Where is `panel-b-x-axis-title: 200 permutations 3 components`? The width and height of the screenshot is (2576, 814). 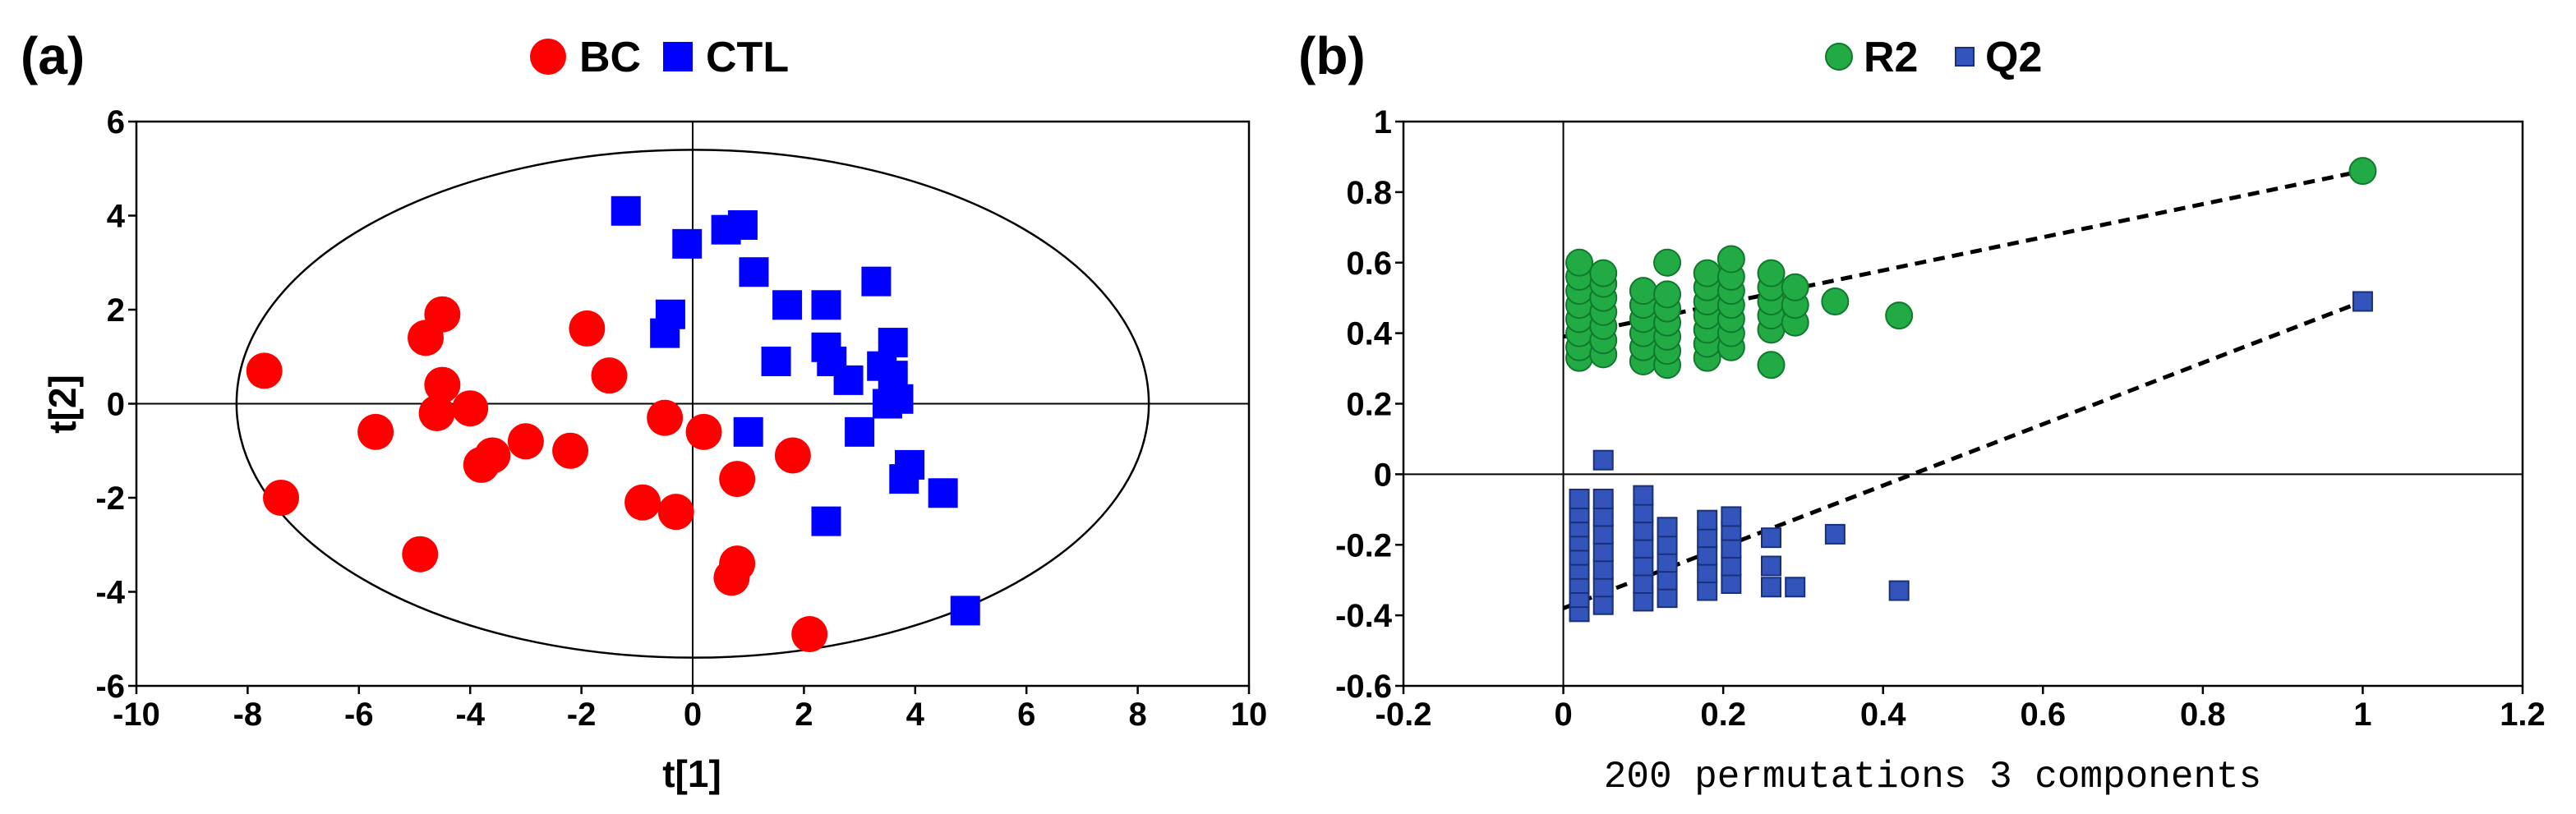 panel-b-x-axis-title: 200 permutations 3 components is located at coordinates (1933, 777).